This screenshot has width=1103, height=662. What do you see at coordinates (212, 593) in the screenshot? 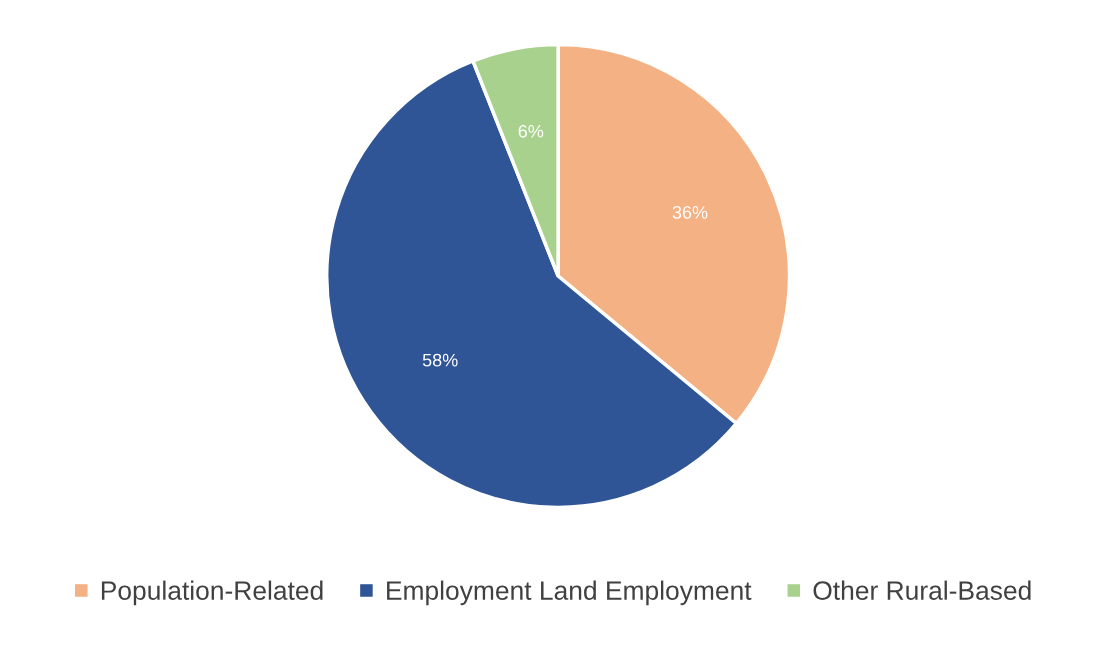
I see `legend-label: Population-Related` at bounding box center [212, 593].